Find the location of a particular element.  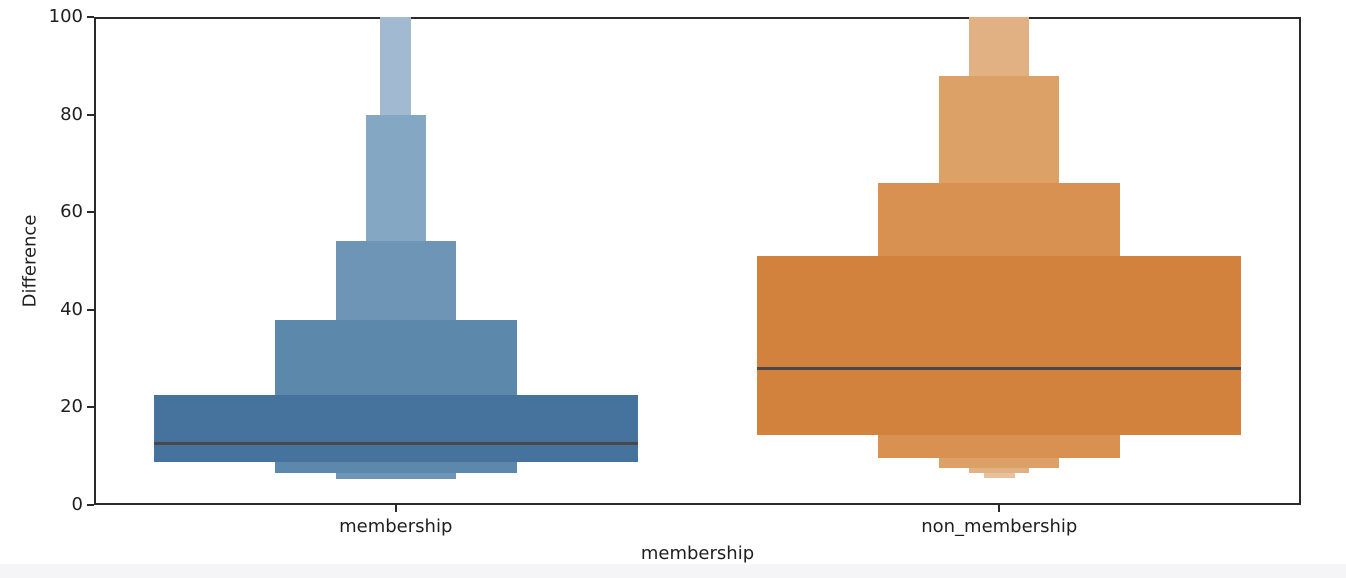

y-tick-label: 0 is located at coordinates (77, 504).